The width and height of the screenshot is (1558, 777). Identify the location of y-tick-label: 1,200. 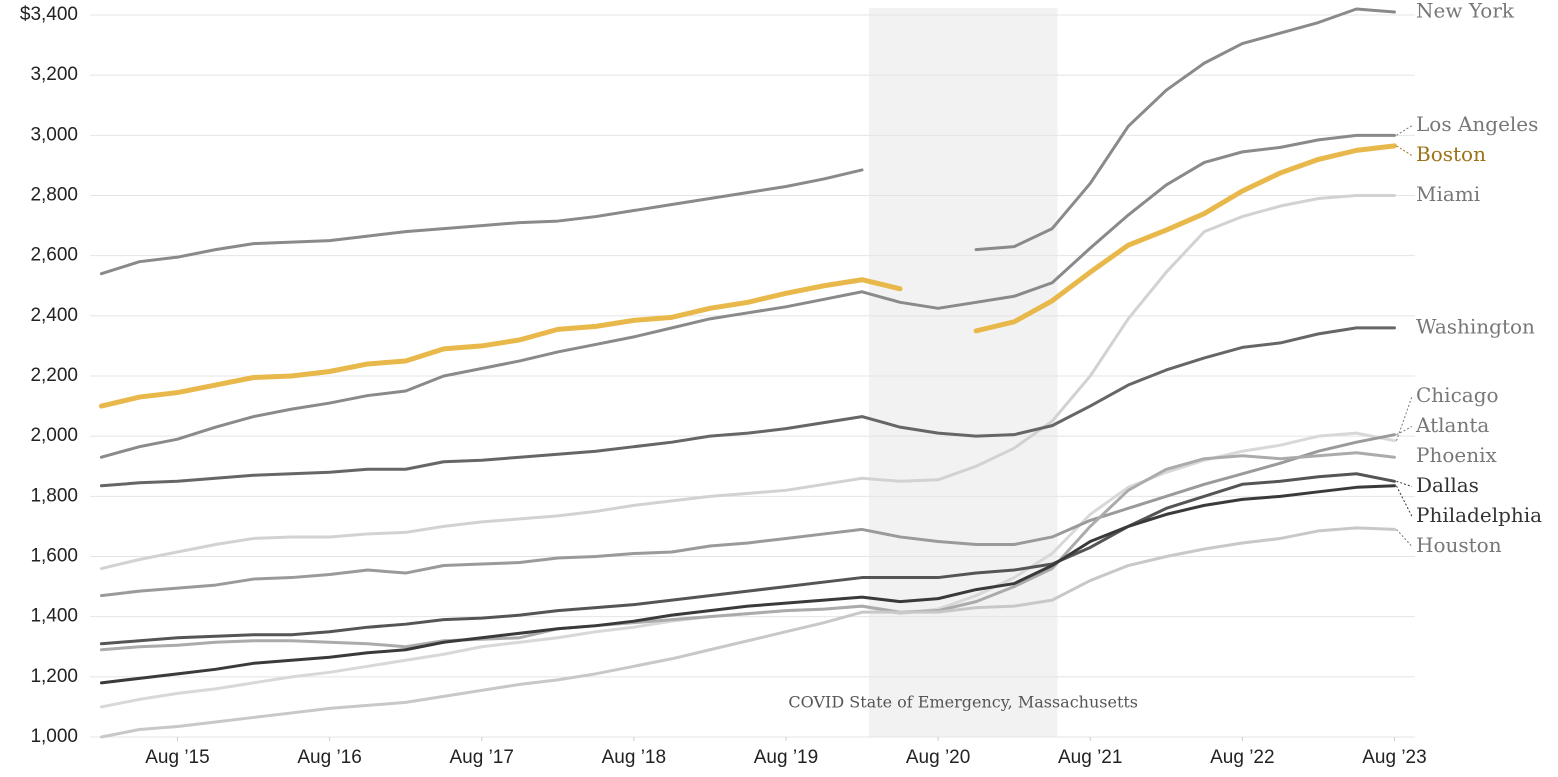
(54, 676).